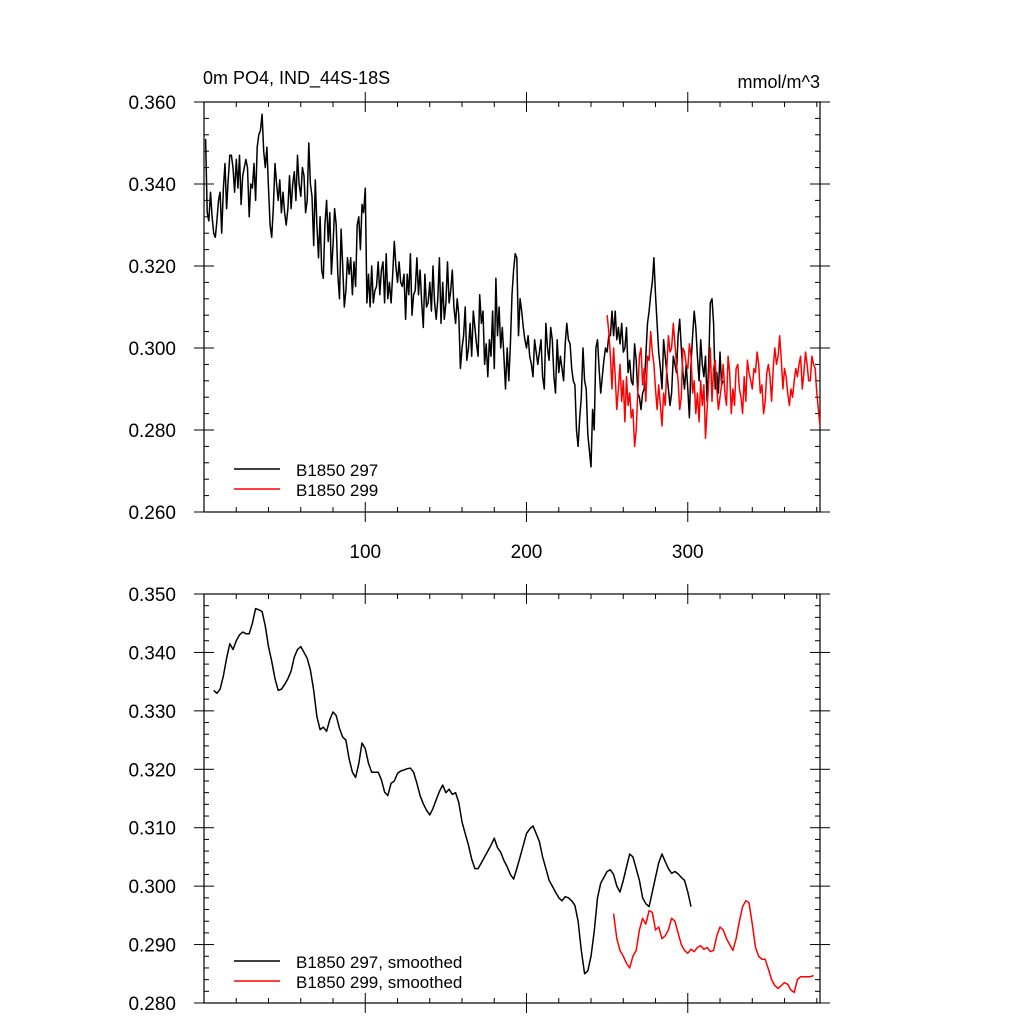 This screenshot has height=1024, width=1024. I want to click on p1-y-tick-label: 0.260, so click(152, 513).